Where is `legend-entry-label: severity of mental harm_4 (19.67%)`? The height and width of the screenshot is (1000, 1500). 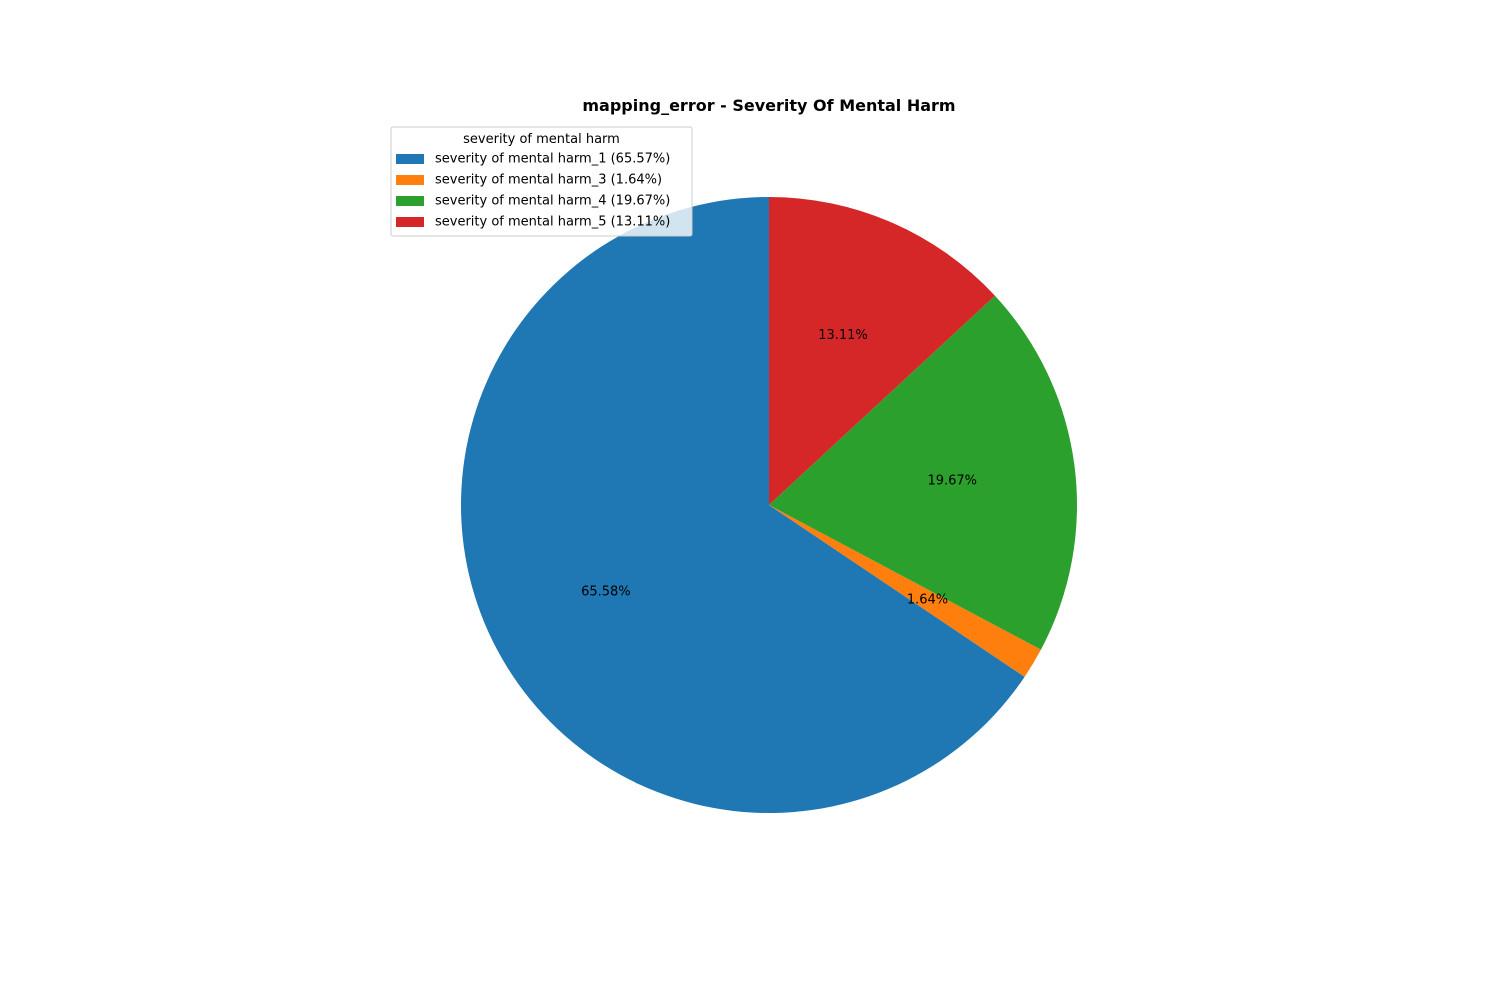 legend-entry-label: severity of mental harm_4 (19.67%) is located at coordinates (552, 201).